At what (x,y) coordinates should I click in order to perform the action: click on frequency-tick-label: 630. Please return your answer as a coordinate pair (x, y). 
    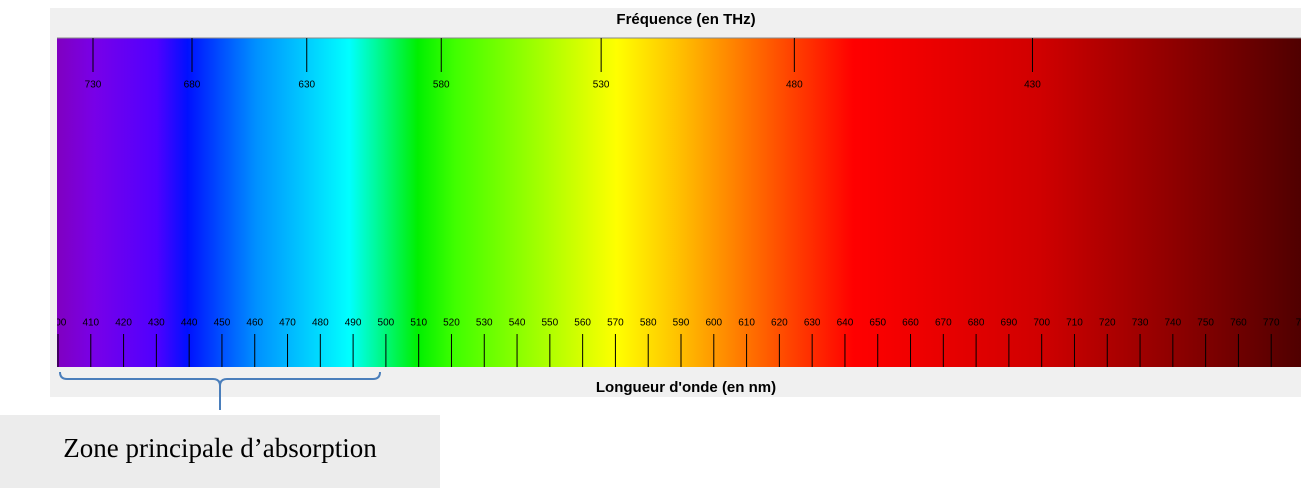
    Looking at the image, I should click on (306, 85).